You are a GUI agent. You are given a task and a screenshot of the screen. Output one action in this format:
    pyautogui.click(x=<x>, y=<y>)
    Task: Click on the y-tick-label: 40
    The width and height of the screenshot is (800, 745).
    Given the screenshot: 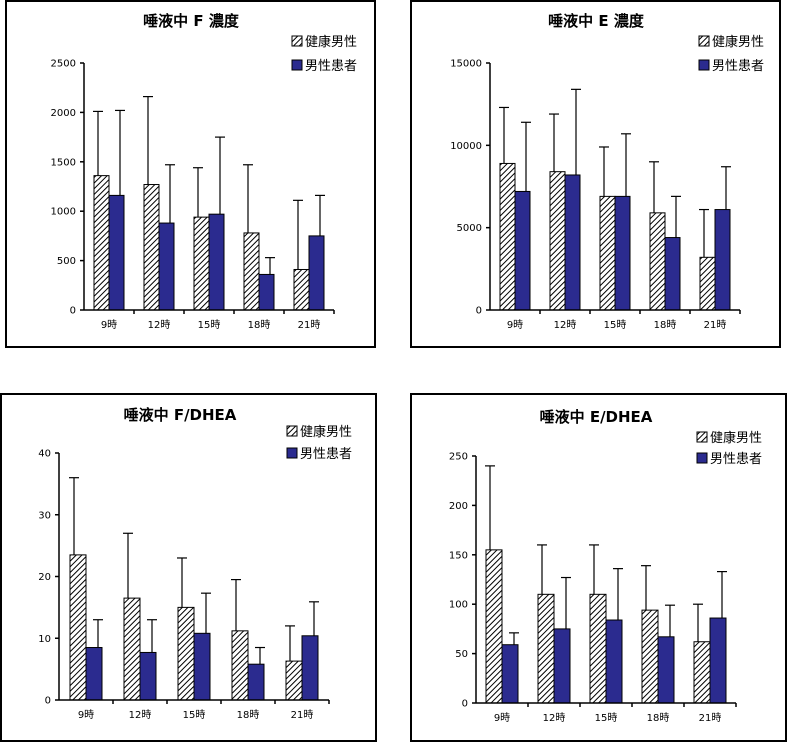 What is the action you would take?
    pyautogui.click(x=44, y=454)
    